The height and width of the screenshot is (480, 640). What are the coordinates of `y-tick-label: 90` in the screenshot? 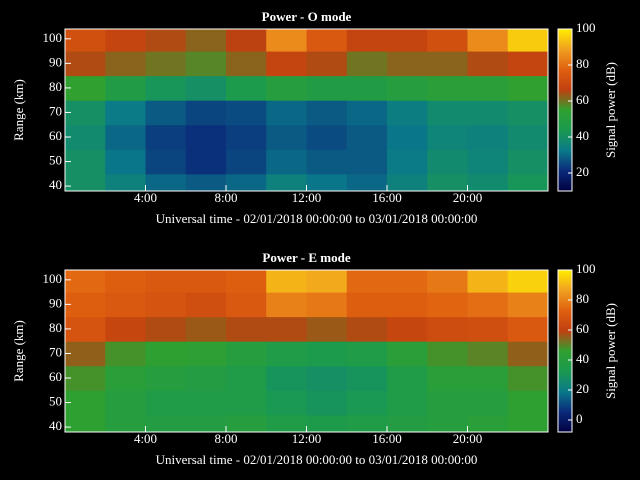 It's located at (55, 302).